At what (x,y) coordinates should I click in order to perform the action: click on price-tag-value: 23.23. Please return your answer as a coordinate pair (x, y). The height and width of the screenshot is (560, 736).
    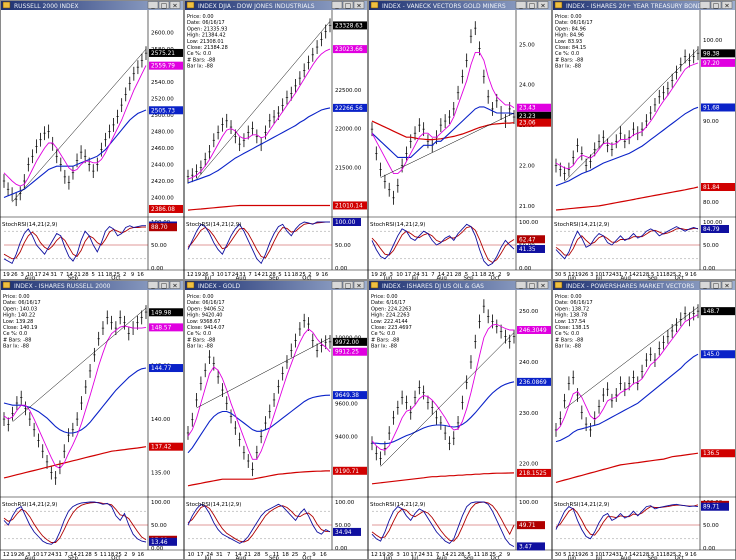
    Looking at the image, I should click on (527, 117).